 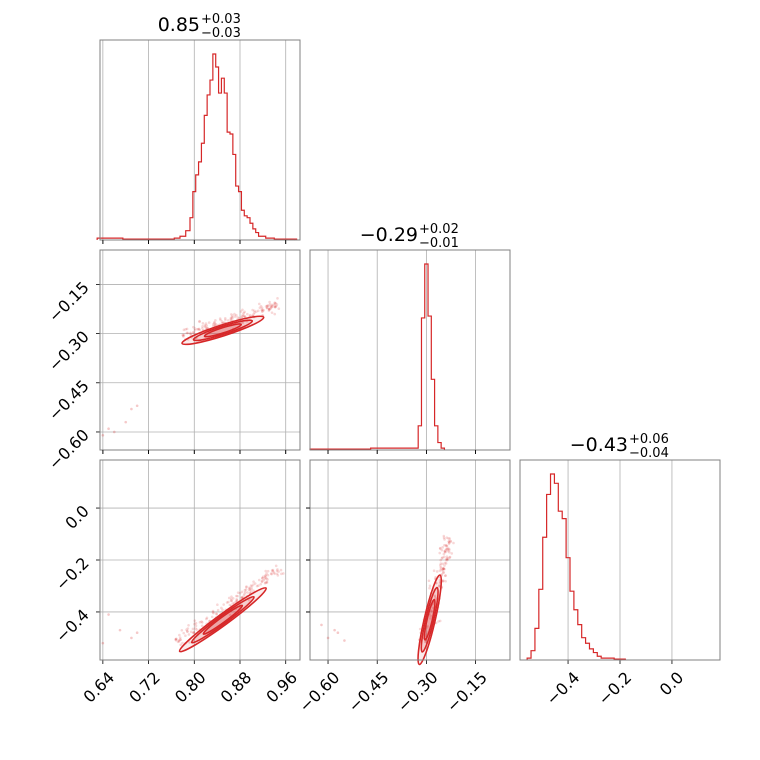 I want to click on y-tick-label: −0.30, so click(x=69, y=351).